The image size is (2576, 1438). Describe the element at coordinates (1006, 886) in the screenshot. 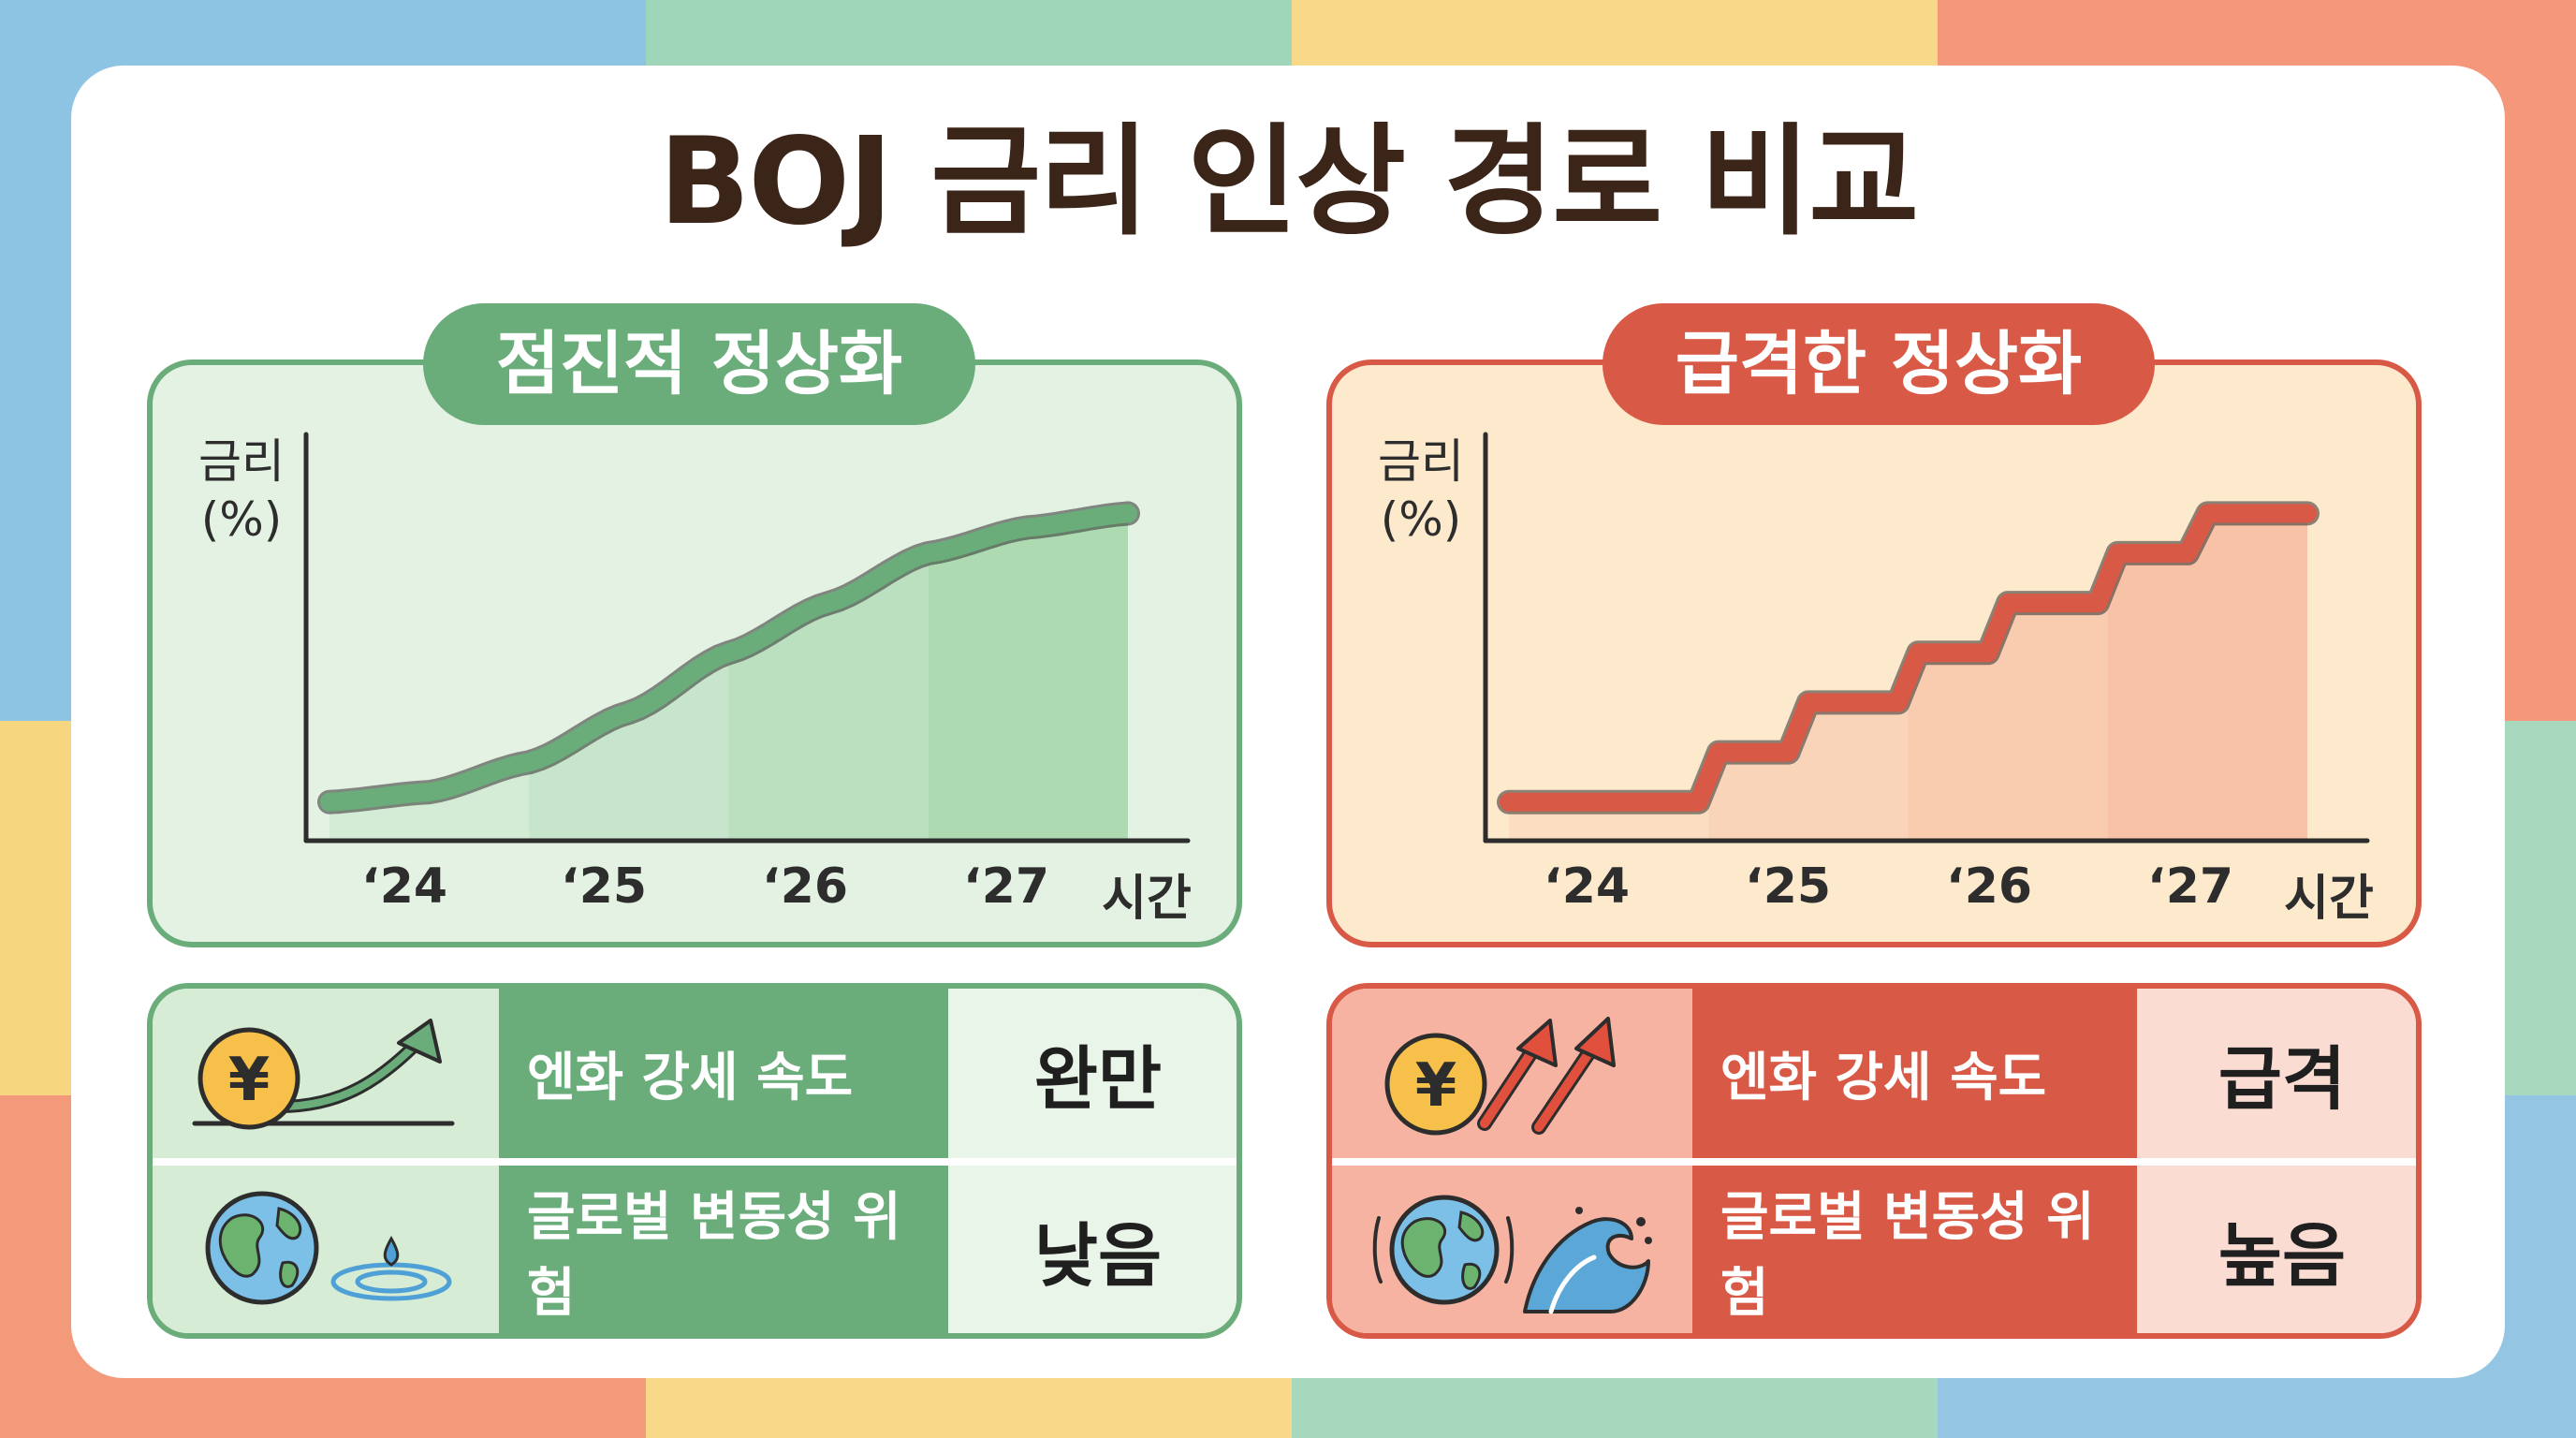

I see `gradual-tick-27: ‘27` at that location.